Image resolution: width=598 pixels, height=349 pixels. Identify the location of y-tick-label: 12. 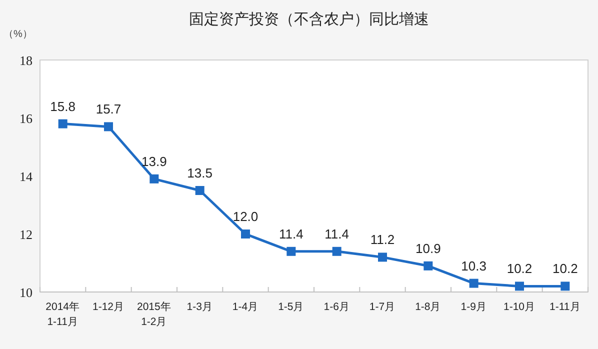
(26, 234).